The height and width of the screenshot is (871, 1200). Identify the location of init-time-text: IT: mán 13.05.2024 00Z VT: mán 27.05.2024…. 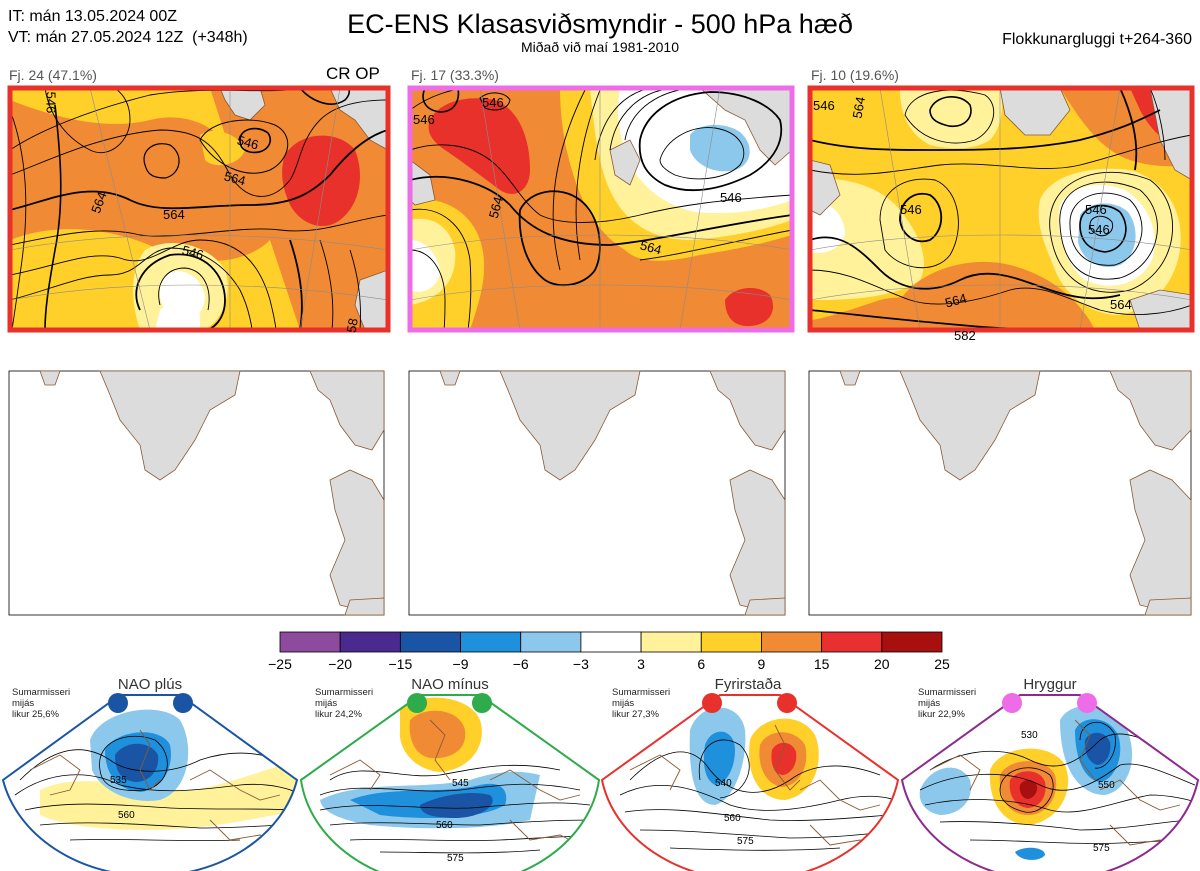
(128, 27).